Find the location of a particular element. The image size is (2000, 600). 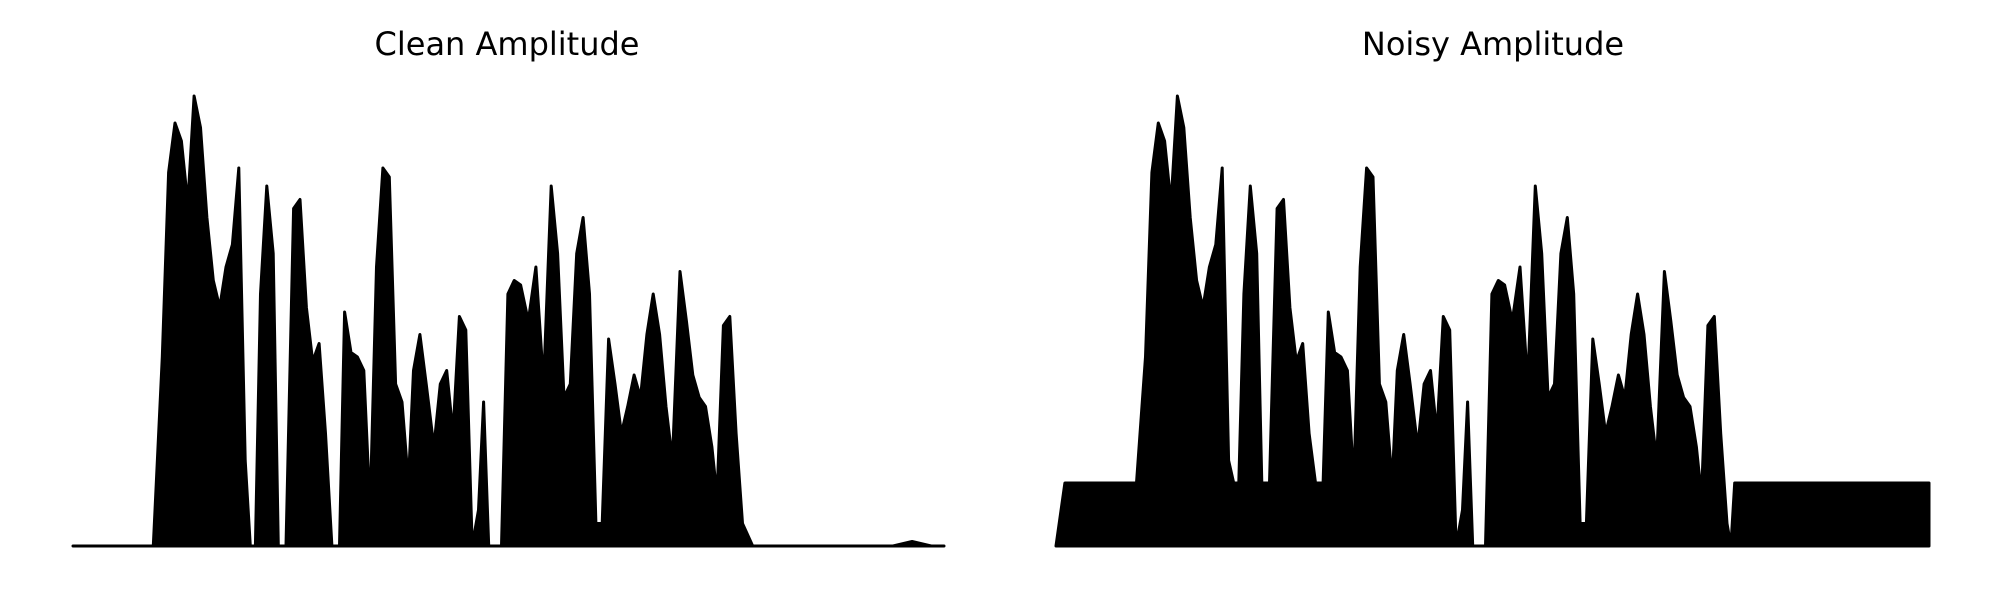

chart-title: Clean Amplitude is located at coordinates (507, 44).